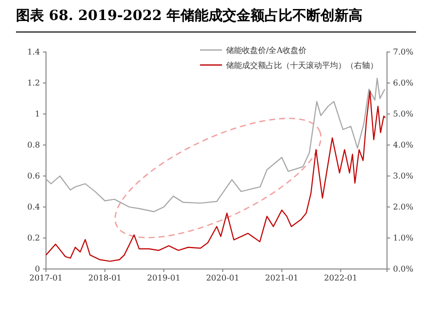 This screenshot has width=427, height=320. What do you see at coordinates (33, 238) in the screenshot?
I see `y-tick-label: 0.2` at bounding box center [33, 238].